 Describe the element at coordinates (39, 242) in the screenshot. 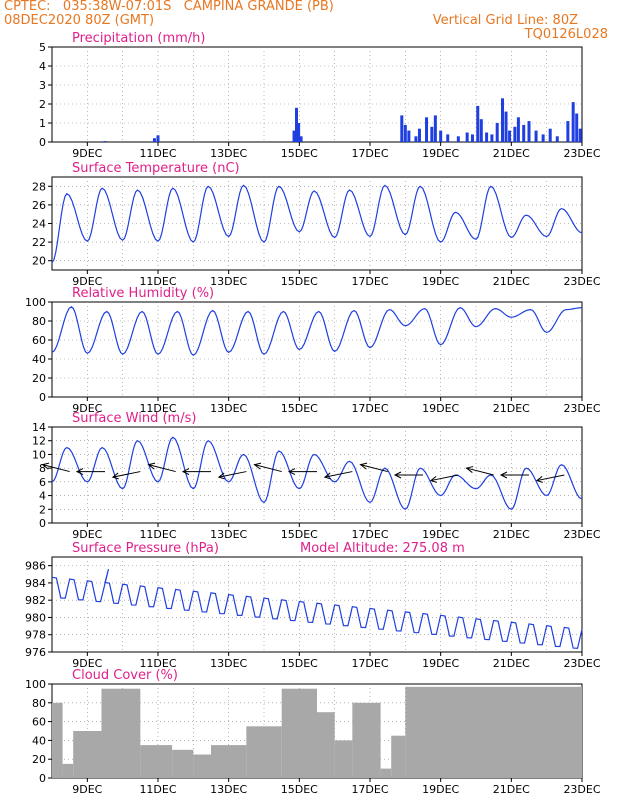

I see `panel1-ytick-label: 22` at that location.